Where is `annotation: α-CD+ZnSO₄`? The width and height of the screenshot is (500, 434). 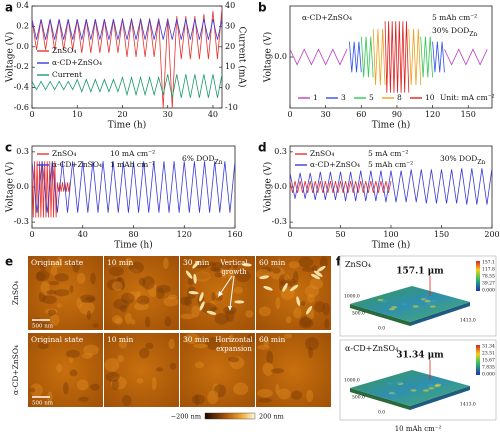 annotation: α-CD+ZnSO₄ is located at coordinates (327, 17).